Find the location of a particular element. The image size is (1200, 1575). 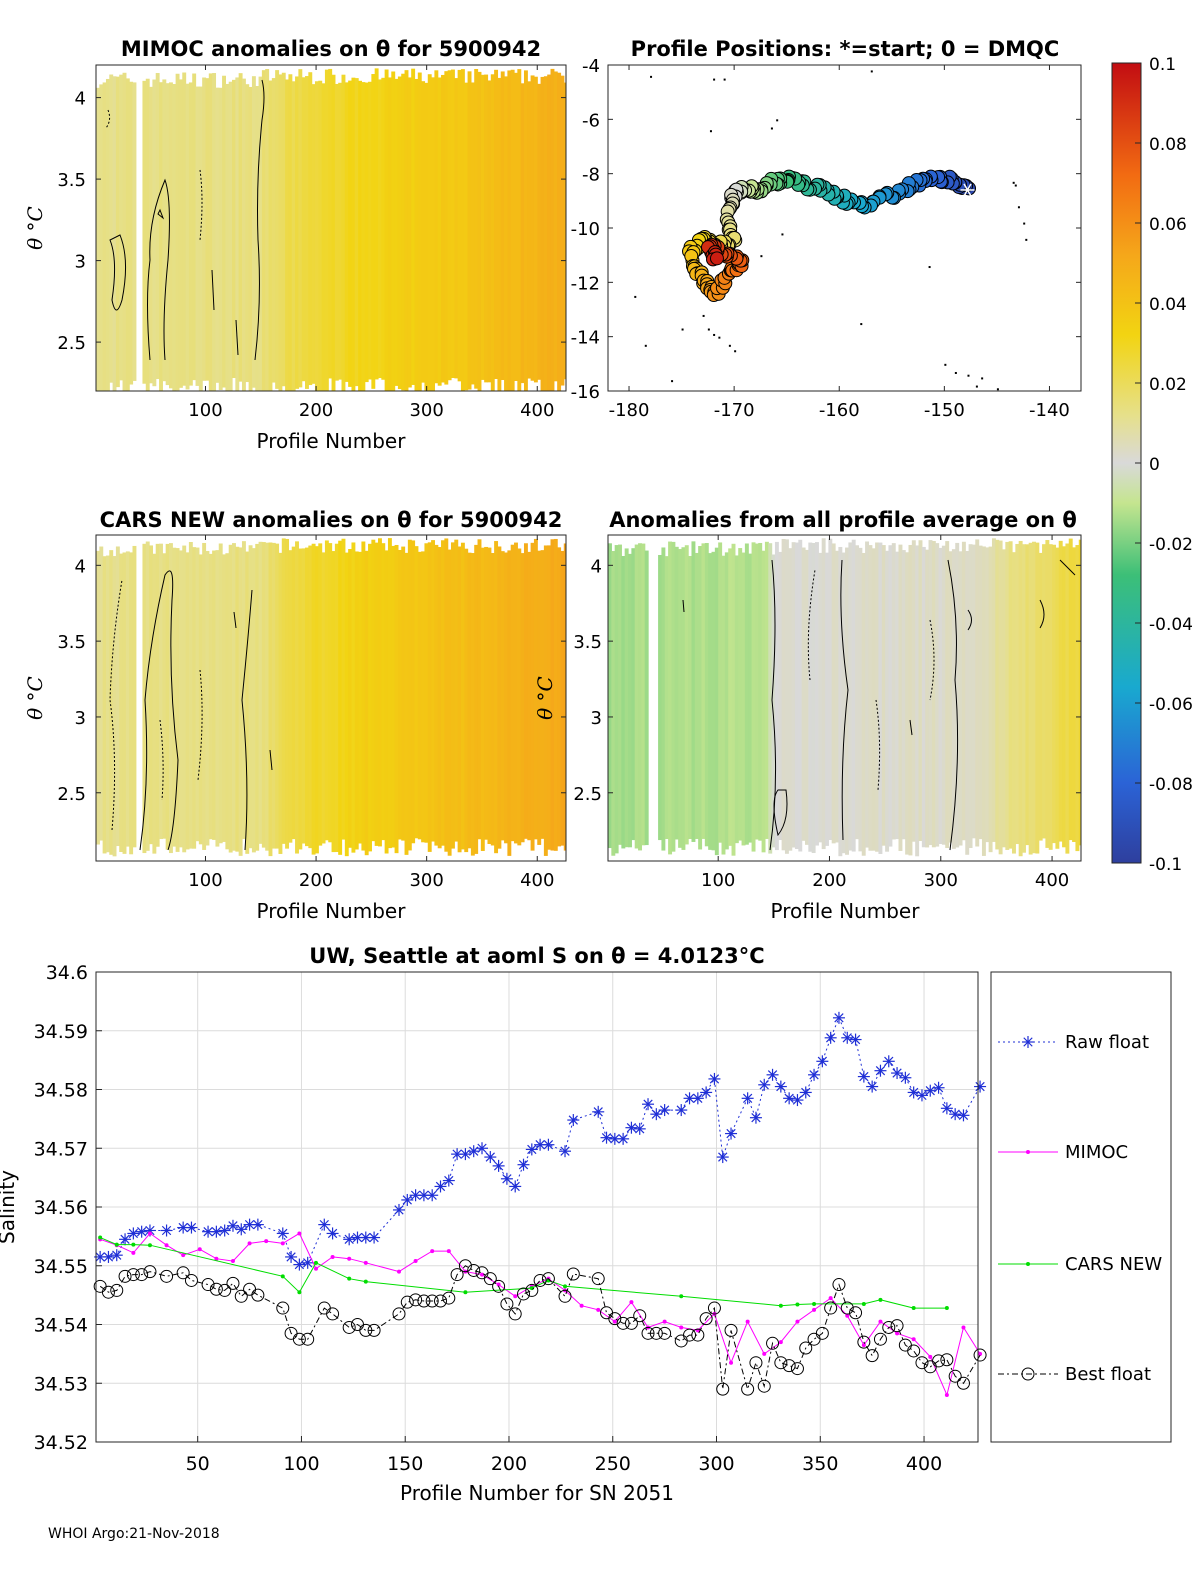

y-tick-label: 3.5 is located at coordinates (587, 642).